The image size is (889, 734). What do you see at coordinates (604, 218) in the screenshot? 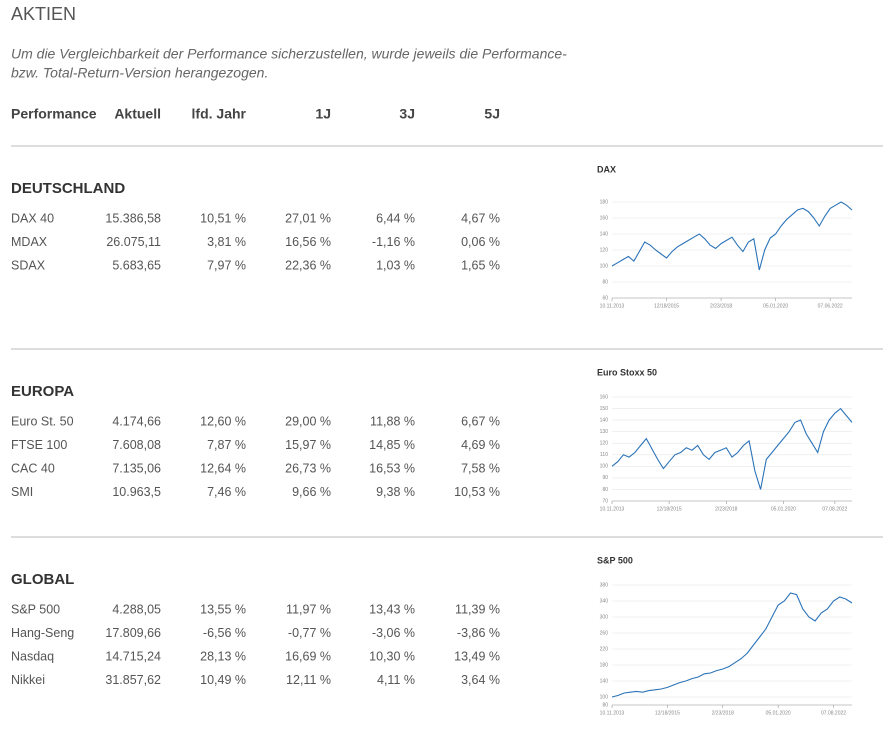
I see `y-tick-label: 160` at bounding box center [604, 218].